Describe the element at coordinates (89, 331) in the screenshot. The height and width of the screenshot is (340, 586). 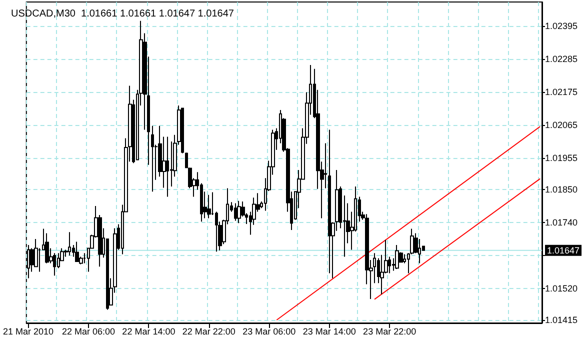
I see `x-tick-label: 22 Mar 06:00` at that location.